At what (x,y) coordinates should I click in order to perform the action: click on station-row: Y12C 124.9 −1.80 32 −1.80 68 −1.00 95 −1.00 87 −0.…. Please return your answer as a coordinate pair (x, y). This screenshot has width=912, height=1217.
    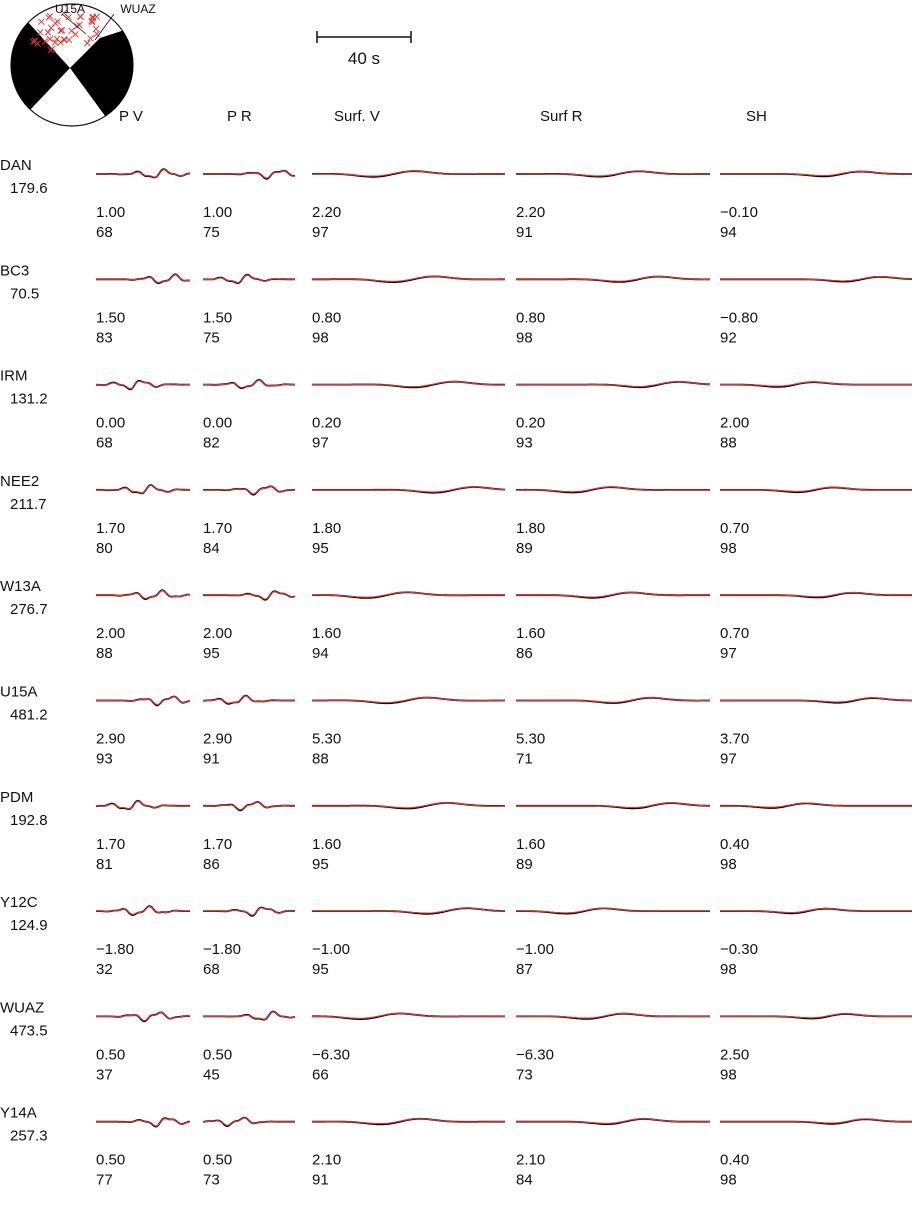
    Looking at the image, I should click on (456, 936).